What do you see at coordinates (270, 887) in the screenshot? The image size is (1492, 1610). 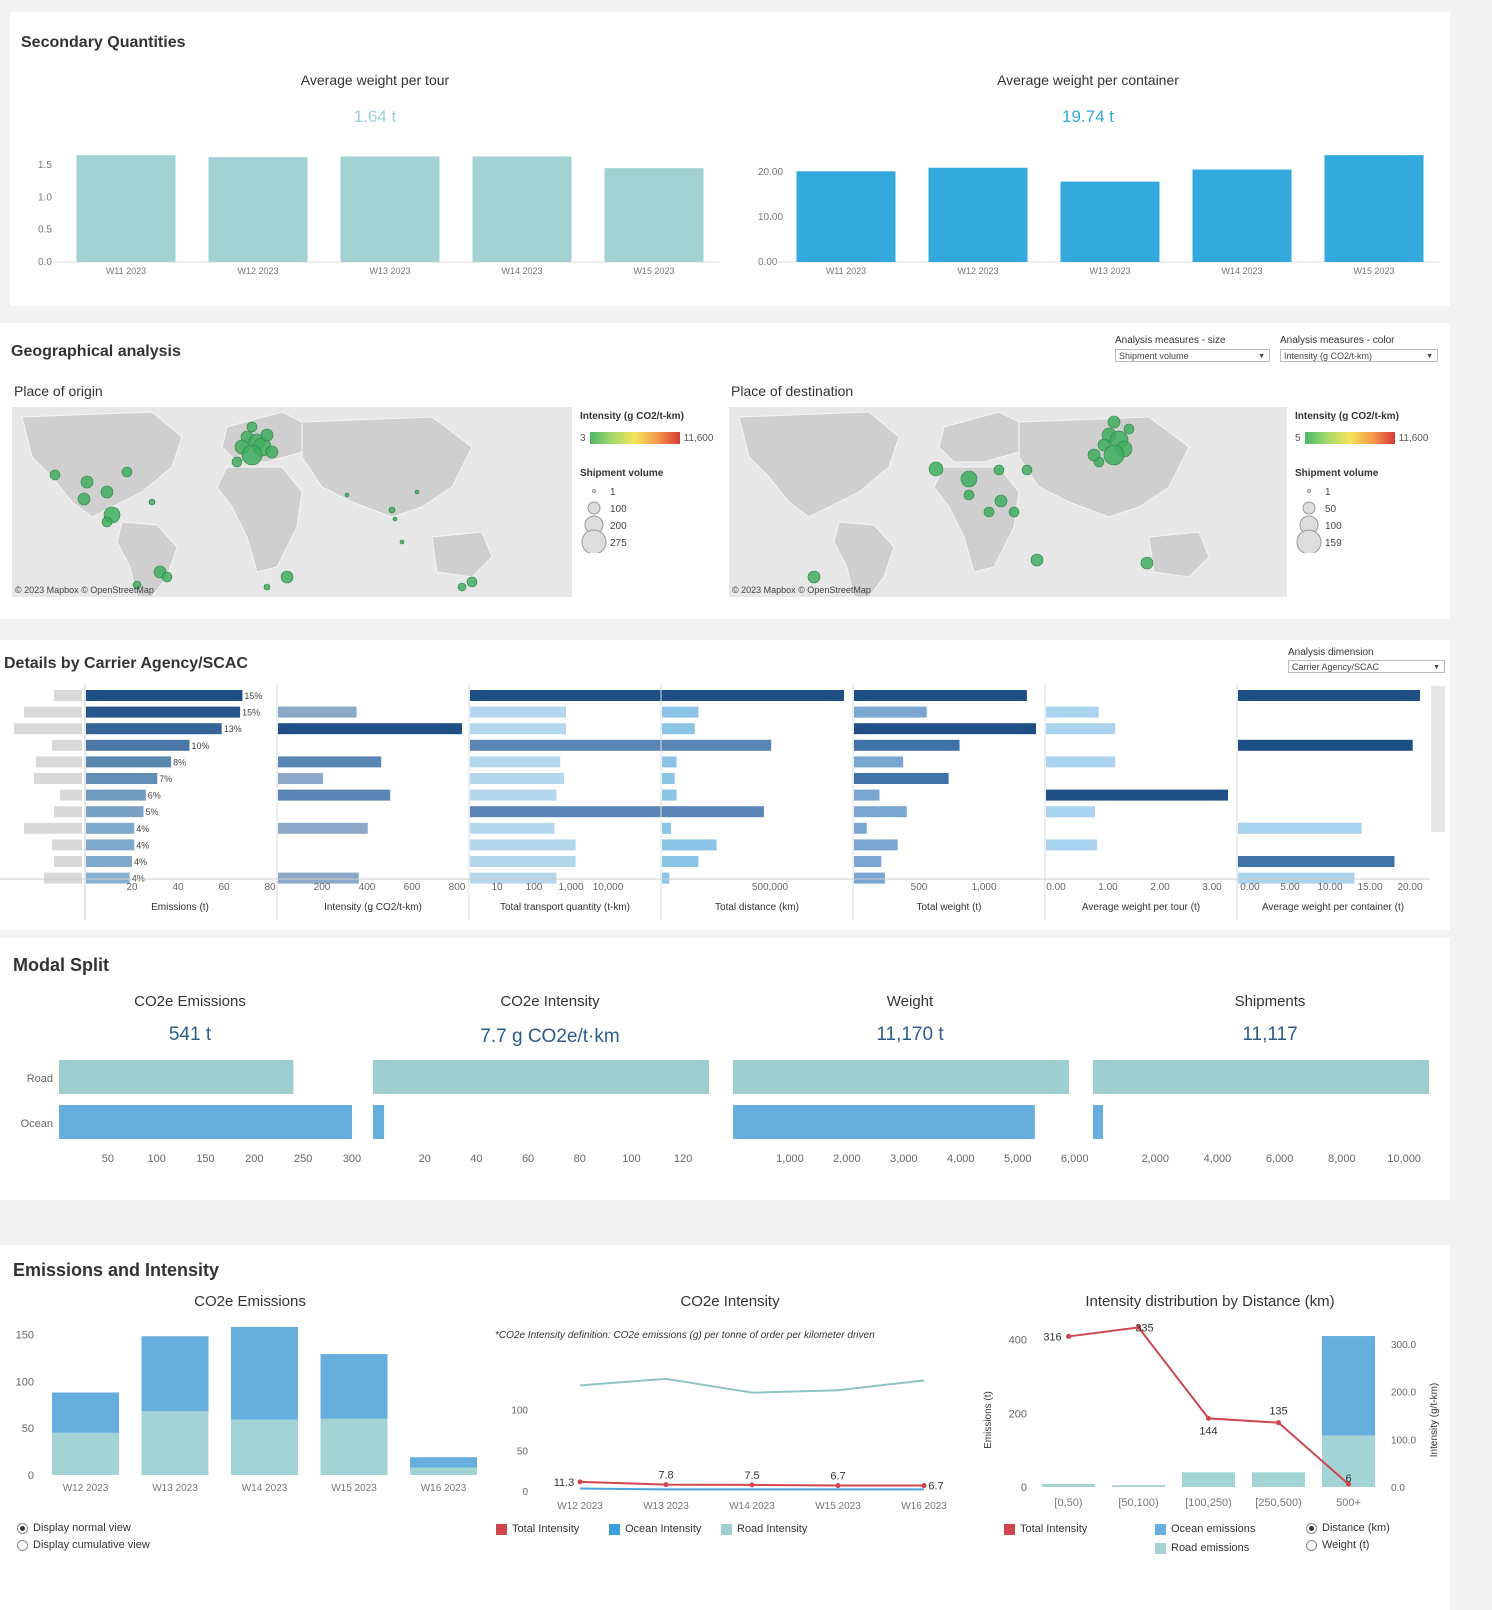 I see `x-tick-label: 80` at bounding box center [270, 887].